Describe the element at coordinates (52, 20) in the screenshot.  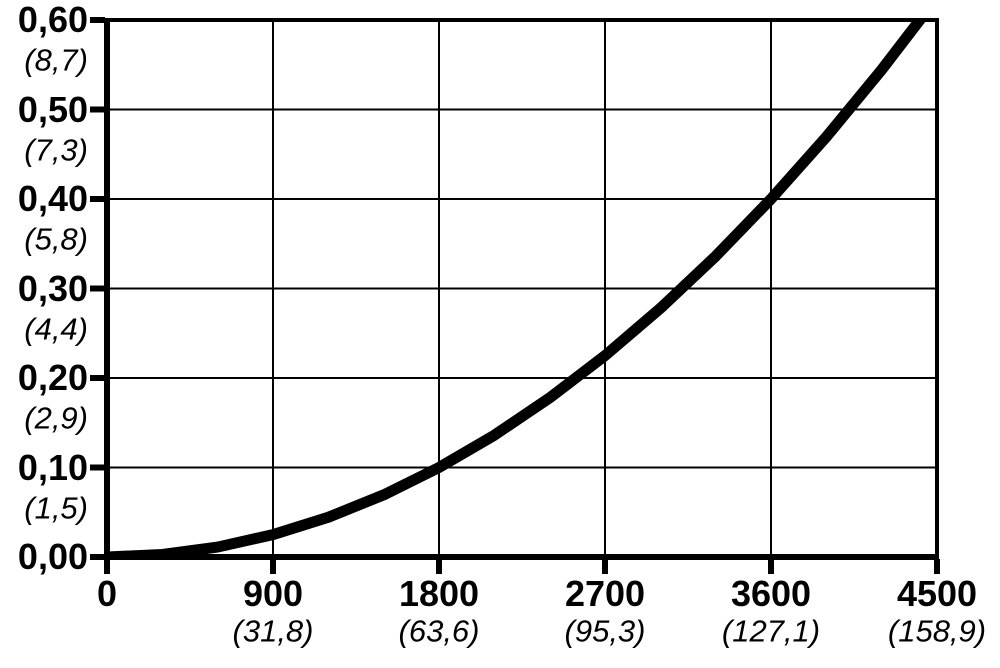
I see `y-tick-label: 0,60` at that location.